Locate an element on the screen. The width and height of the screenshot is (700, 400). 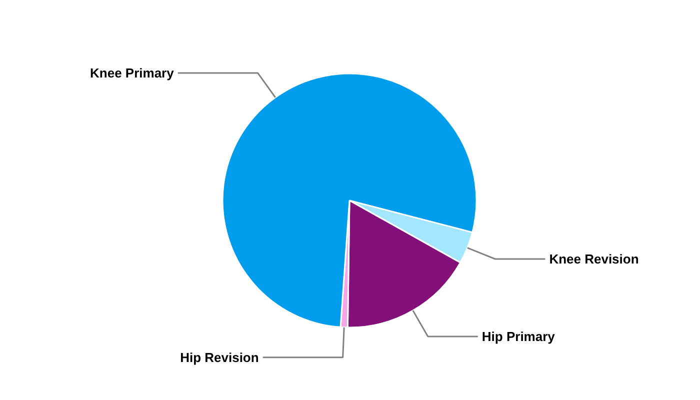
slice-label: Knee Revision is located at coordinates (594, 259).